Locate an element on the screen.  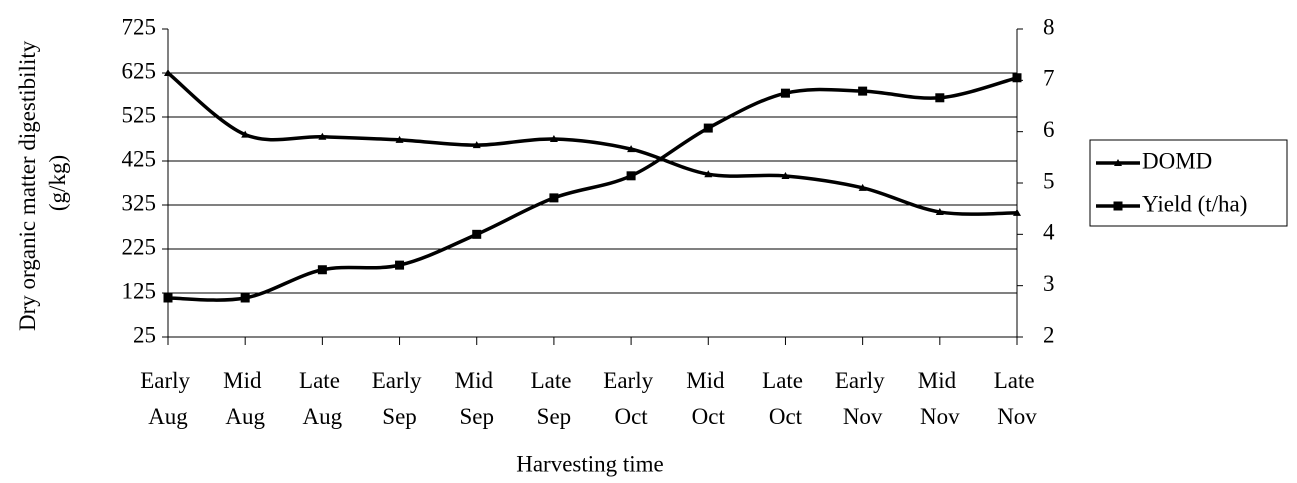
x-tick-label: Early Aug is located at coordinates (168, 398).